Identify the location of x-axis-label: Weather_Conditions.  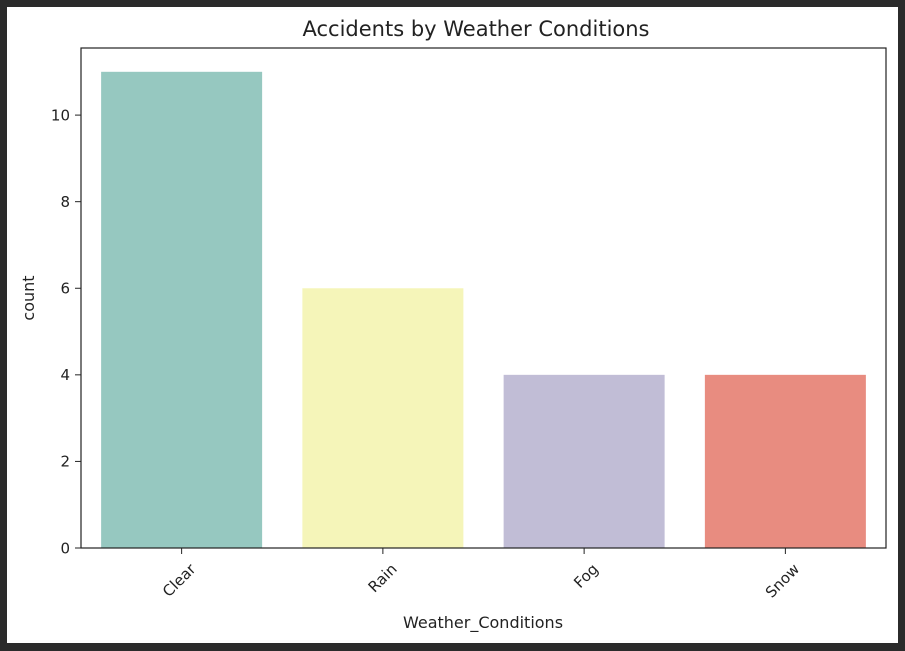
(483, 623).